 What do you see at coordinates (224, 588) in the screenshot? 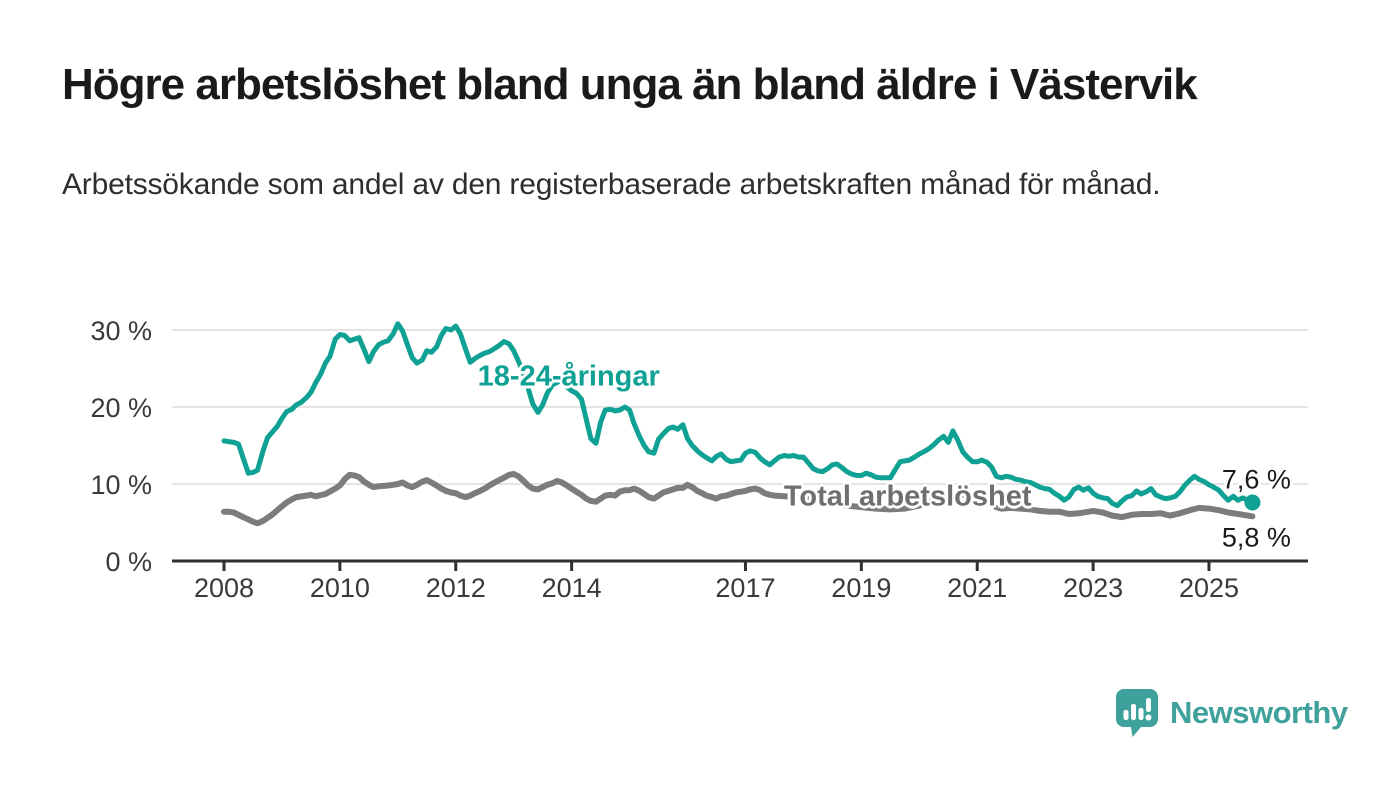
I see `x-axis-tick-label-2008: 2008` at bounding box center [224, 588].